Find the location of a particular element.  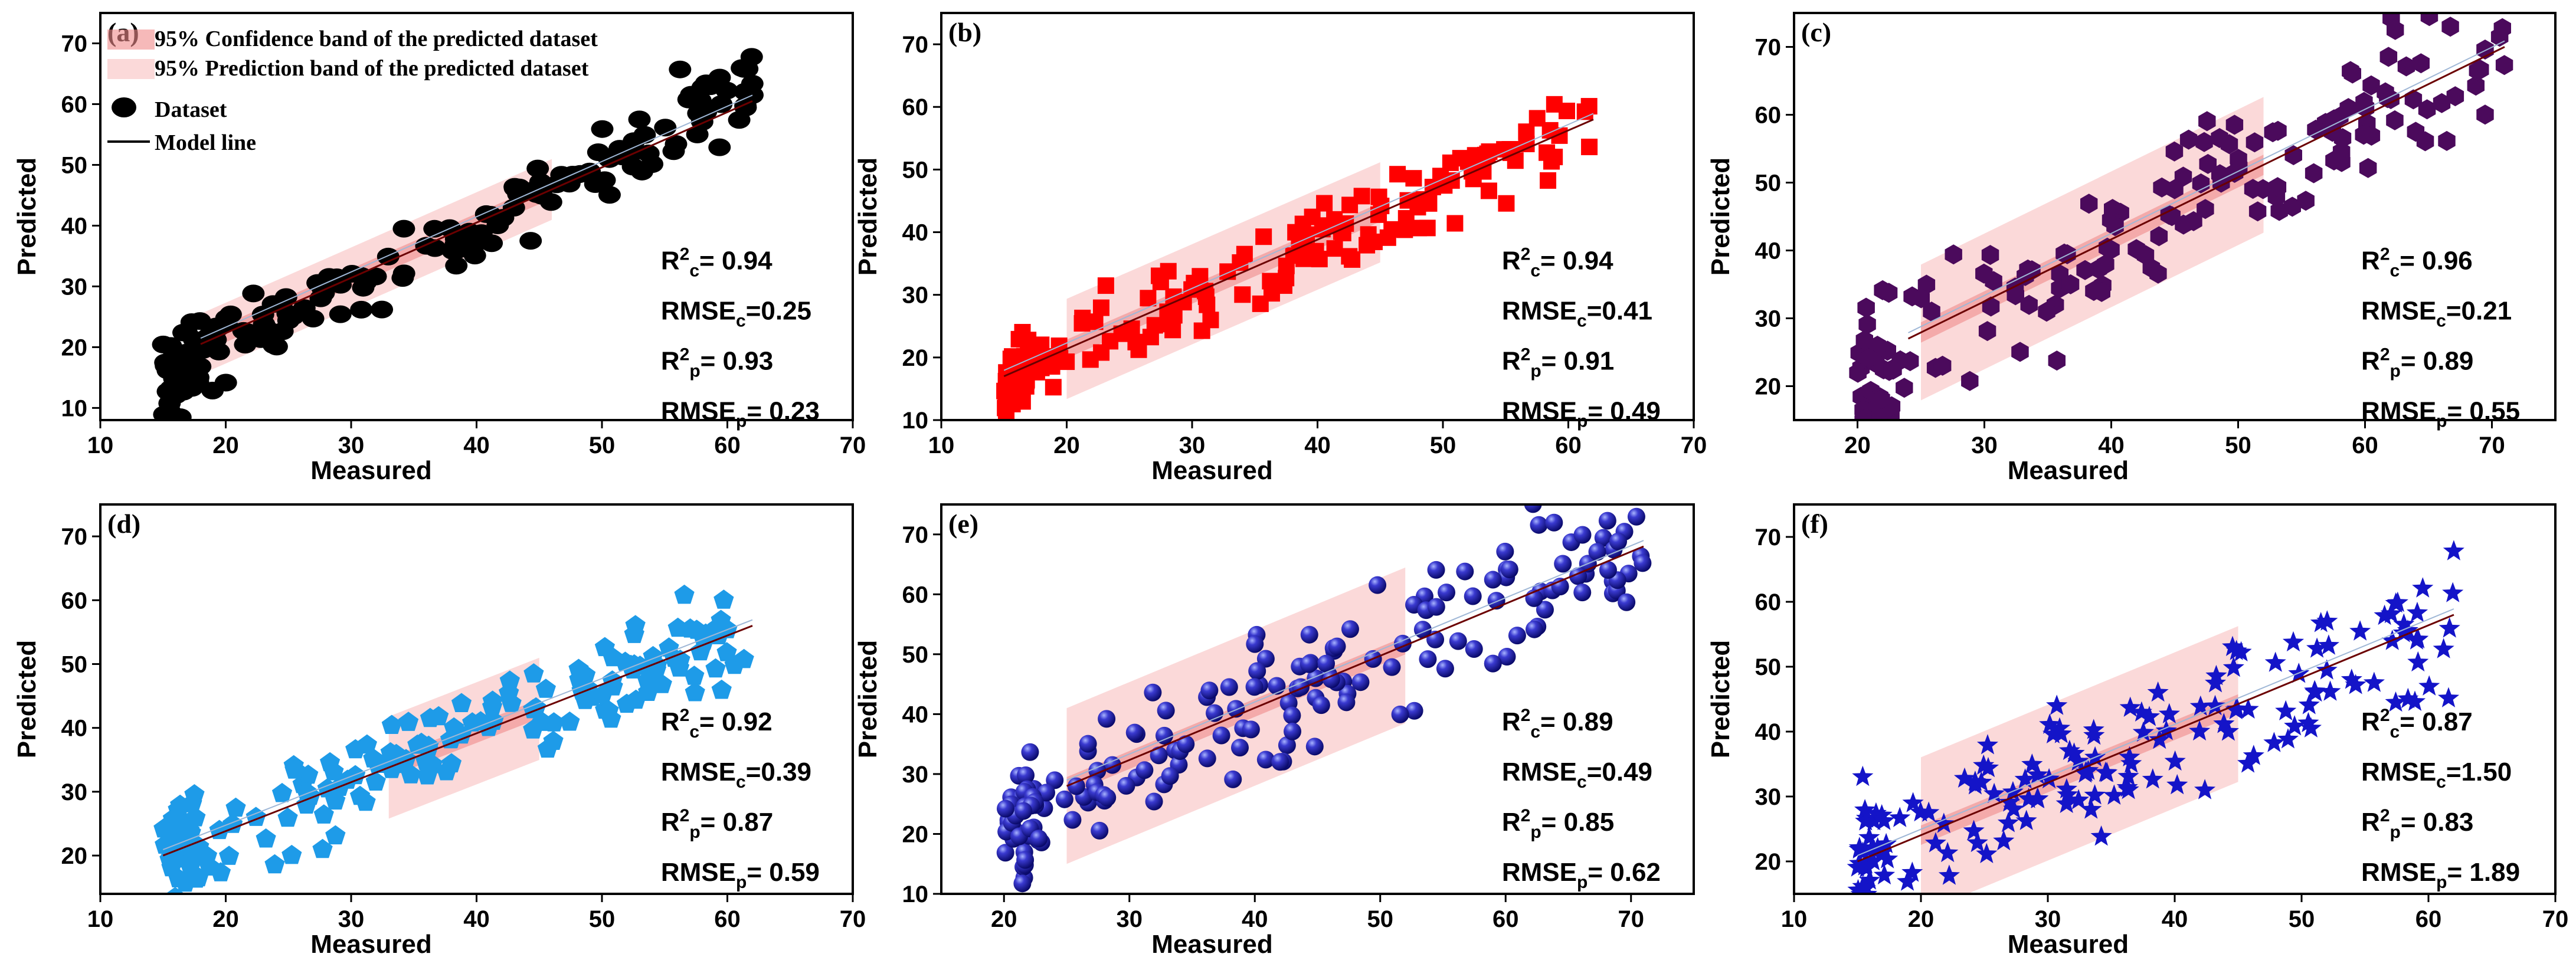

legend-label: Dataset is located at coordinates (191, 109).